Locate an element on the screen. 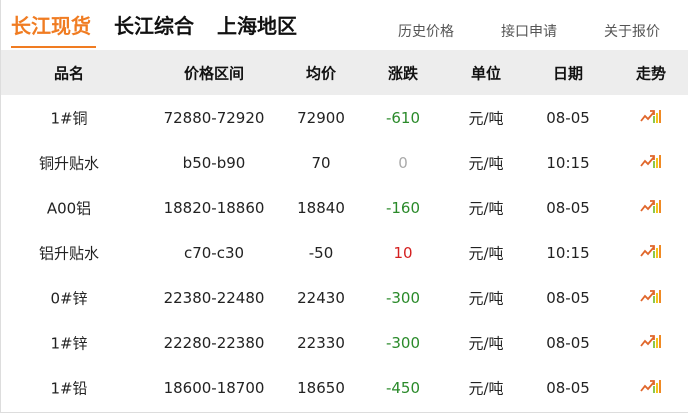  cell-change: -160 is located at coordinates (403, 207).